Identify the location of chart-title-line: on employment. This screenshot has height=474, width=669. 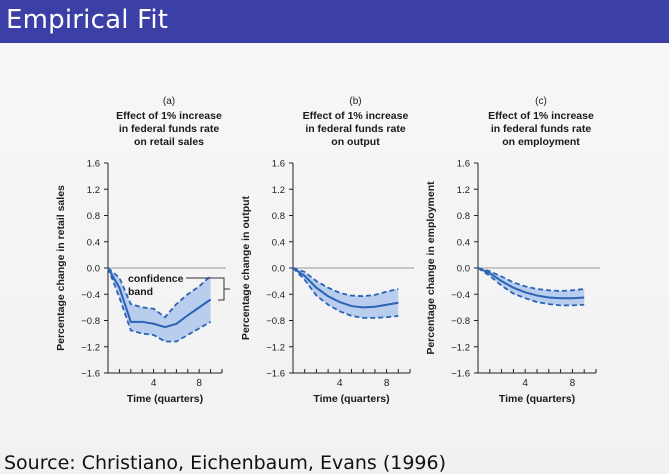
(541, 142).